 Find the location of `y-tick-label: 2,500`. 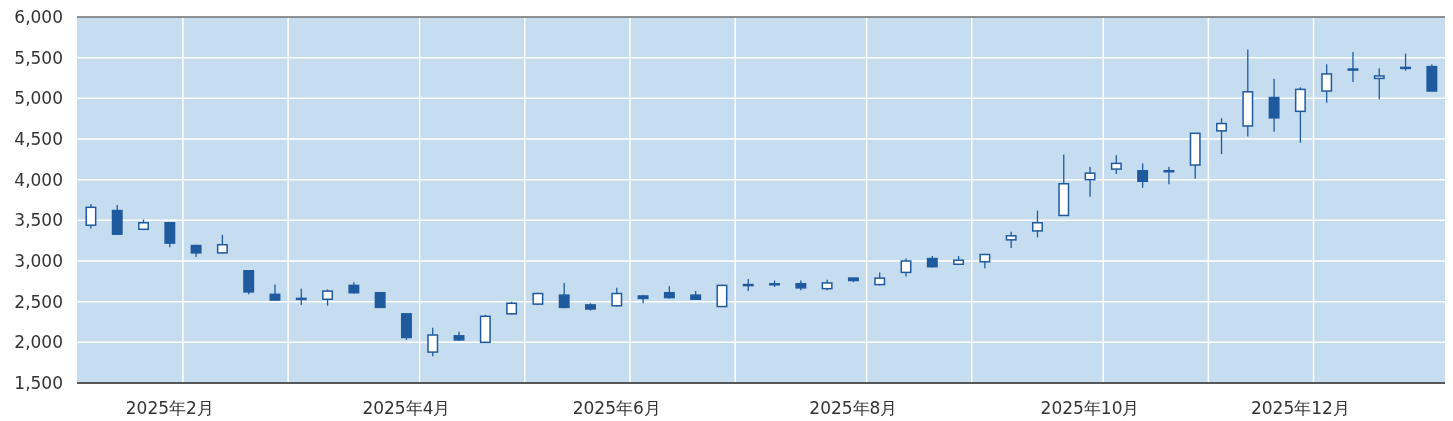

y-tick-label: 2,500 is located at coordinates (38, 301).